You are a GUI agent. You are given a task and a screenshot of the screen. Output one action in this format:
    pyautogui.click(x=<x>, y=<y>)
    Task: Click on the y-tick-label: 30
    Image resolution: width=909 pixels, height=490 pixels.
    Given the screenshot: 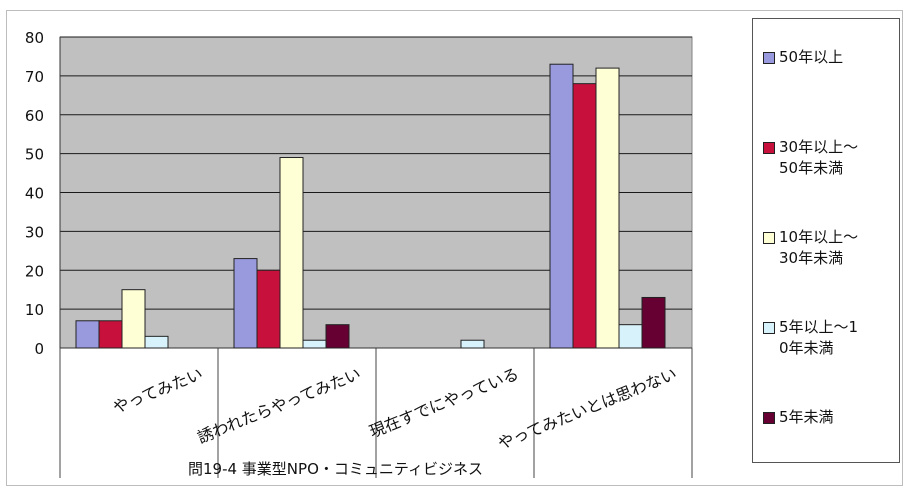 What is the action you would take?
    pyautogui.click(x=34, y=232)
    